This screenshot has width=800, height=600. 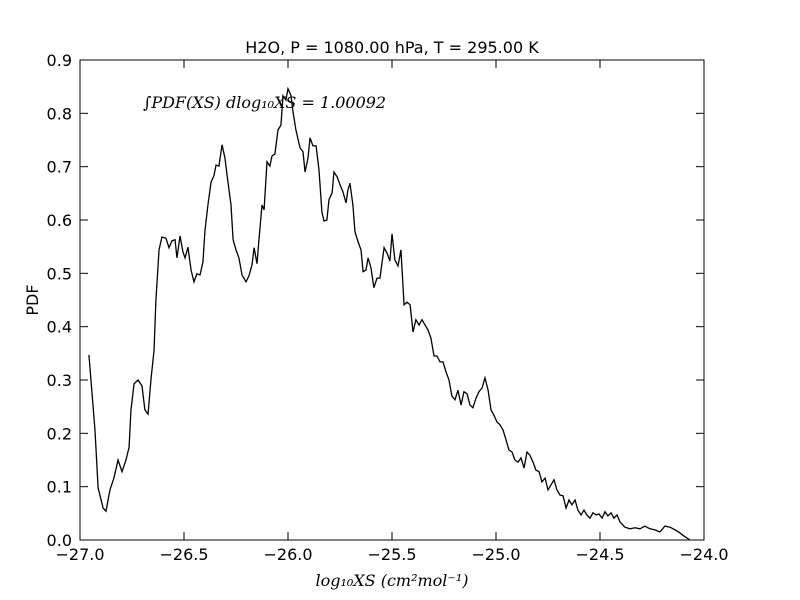 What do you see at coordinates (59, 60) in the screenshot?
I see `y-tick-label: 0.9` at bounding box center [59, 60].